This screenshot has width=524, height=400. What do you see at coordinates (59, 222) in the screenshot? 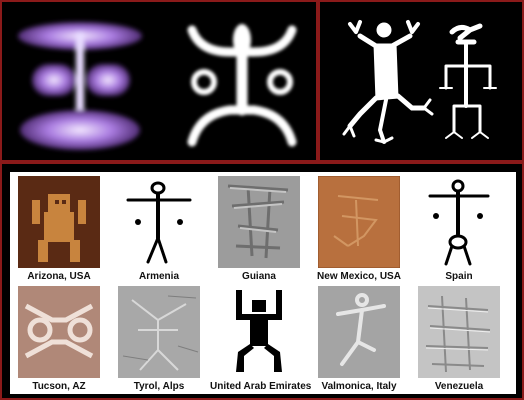
I see `arizona-petroglyph-image` at bounding box center [59, 222].